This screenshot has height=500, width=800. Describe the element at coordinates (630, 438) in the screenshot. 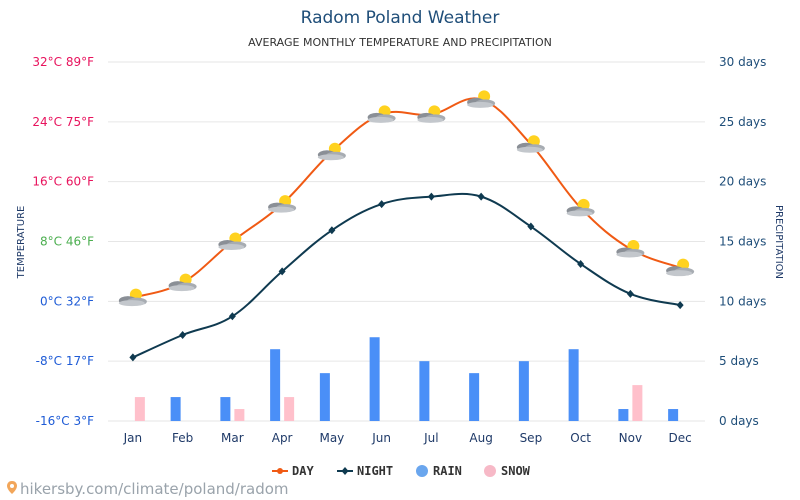

I see `month-label: Nov` at that location.